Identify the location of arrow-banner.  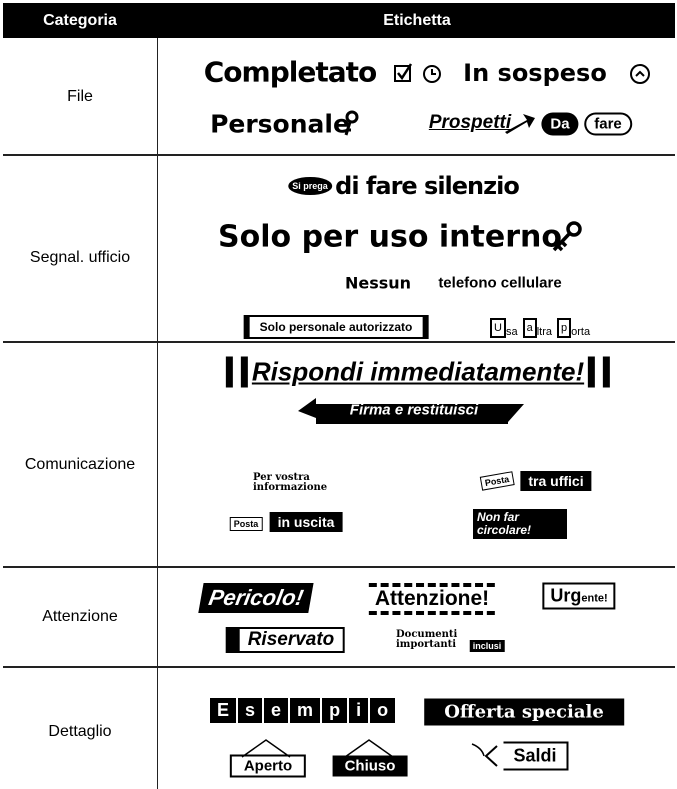
(411, 411).